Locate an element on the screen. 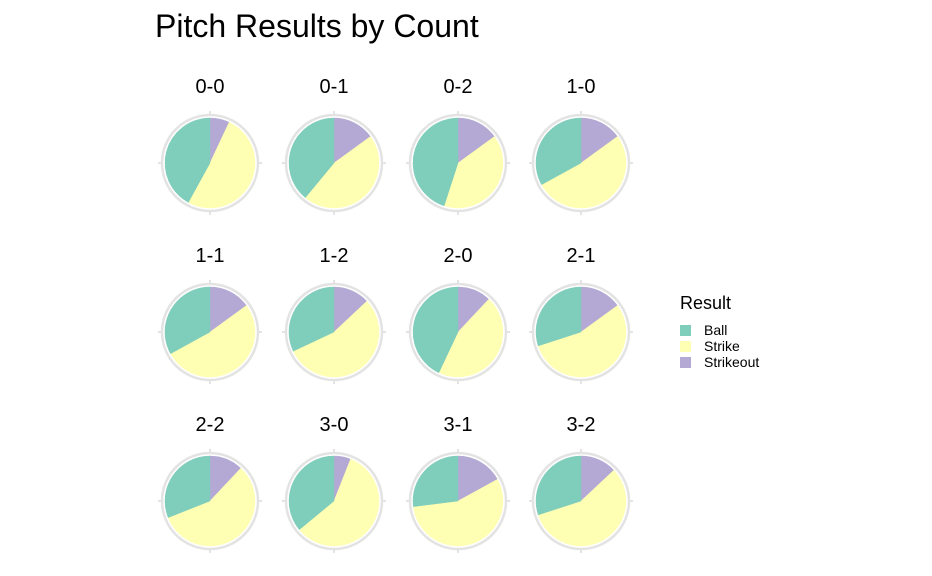 This screenshot has width=932, height=576. facet-label: 1-0 is located at coordinates (581, 87).